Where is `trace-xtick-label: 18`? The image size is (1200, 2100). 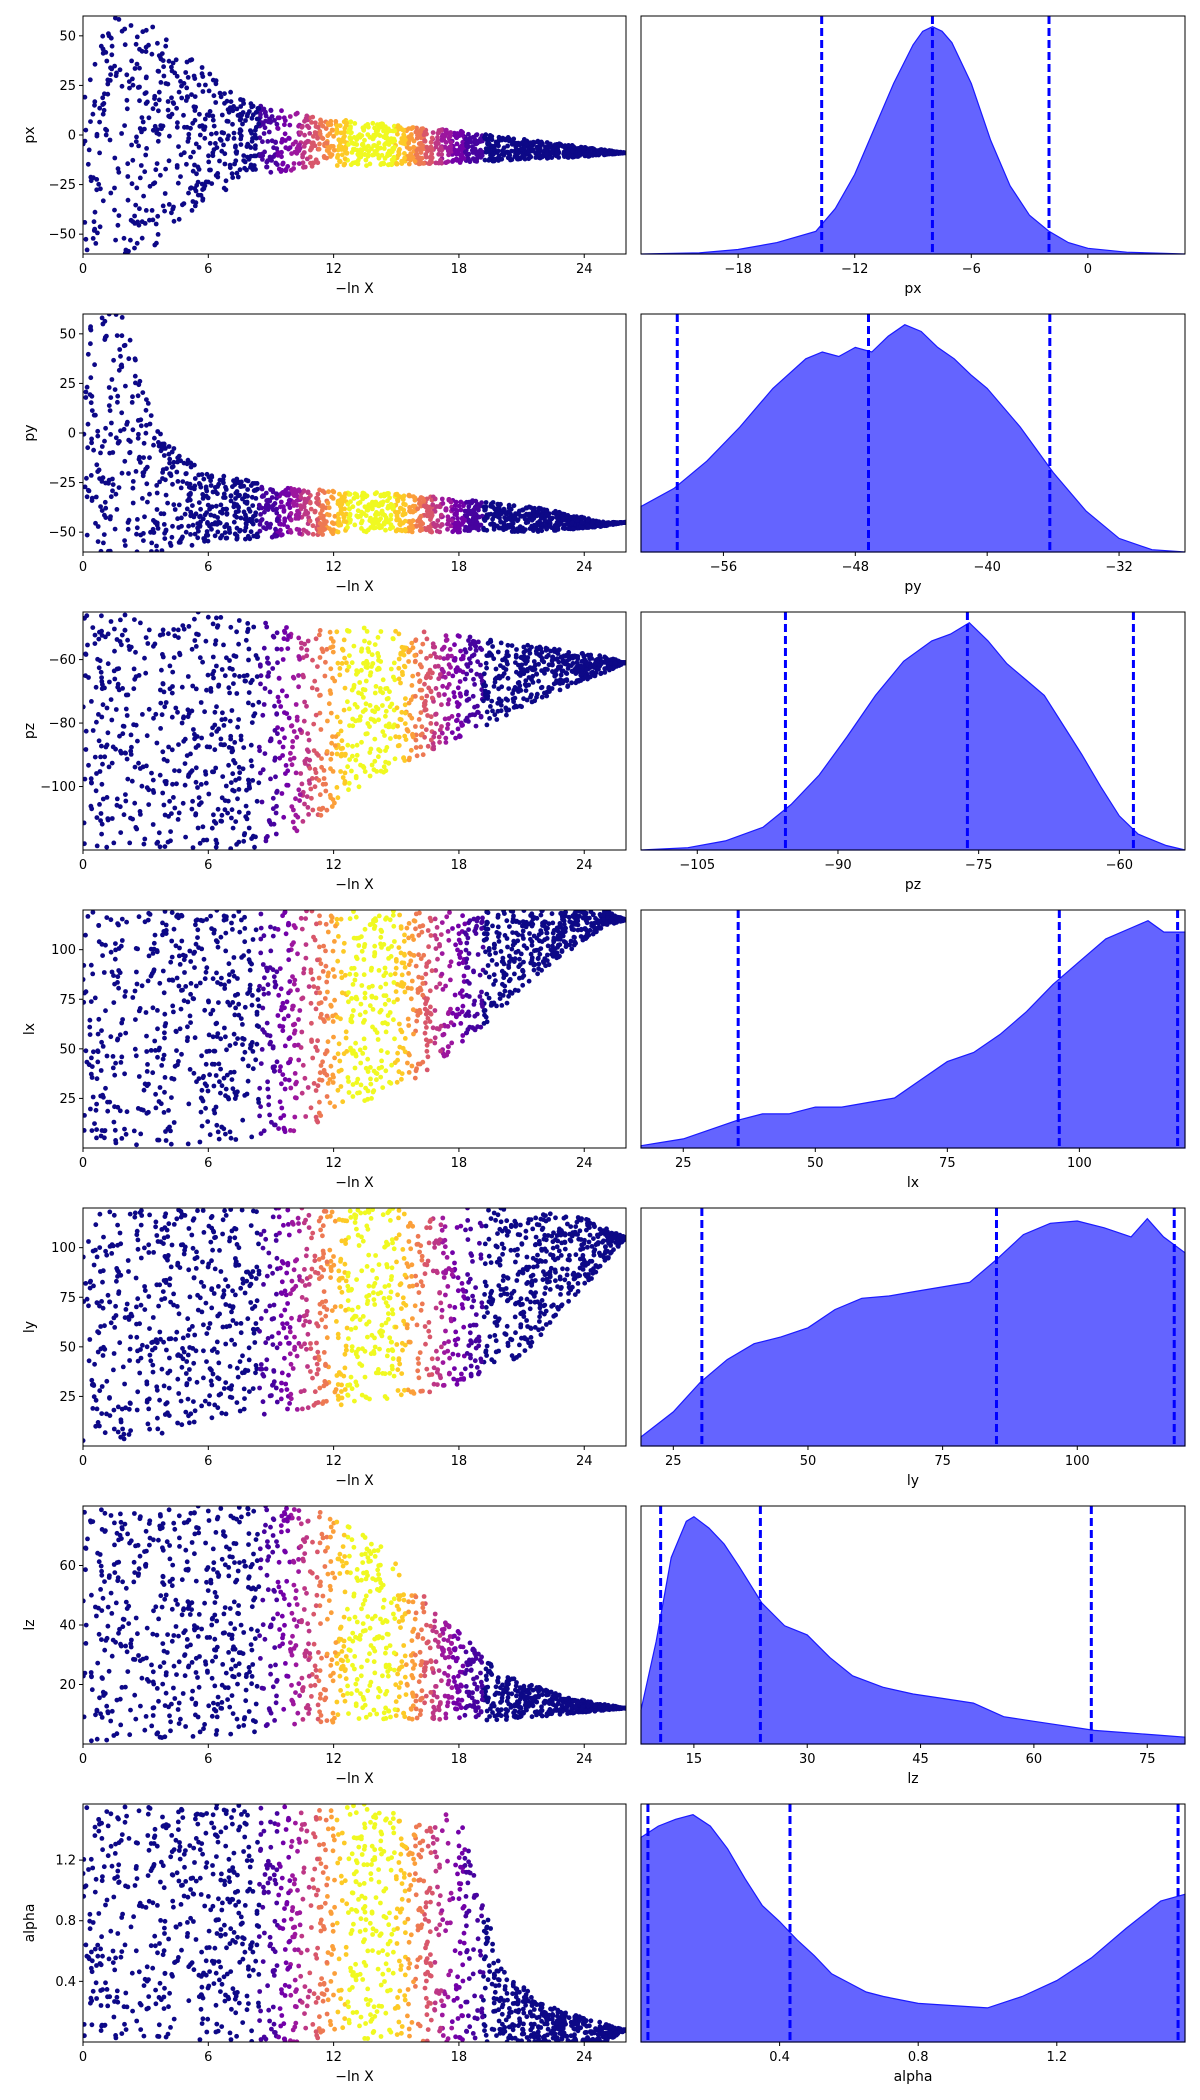
trace-xtick-label: 18 is located at coordinates (459, 269).